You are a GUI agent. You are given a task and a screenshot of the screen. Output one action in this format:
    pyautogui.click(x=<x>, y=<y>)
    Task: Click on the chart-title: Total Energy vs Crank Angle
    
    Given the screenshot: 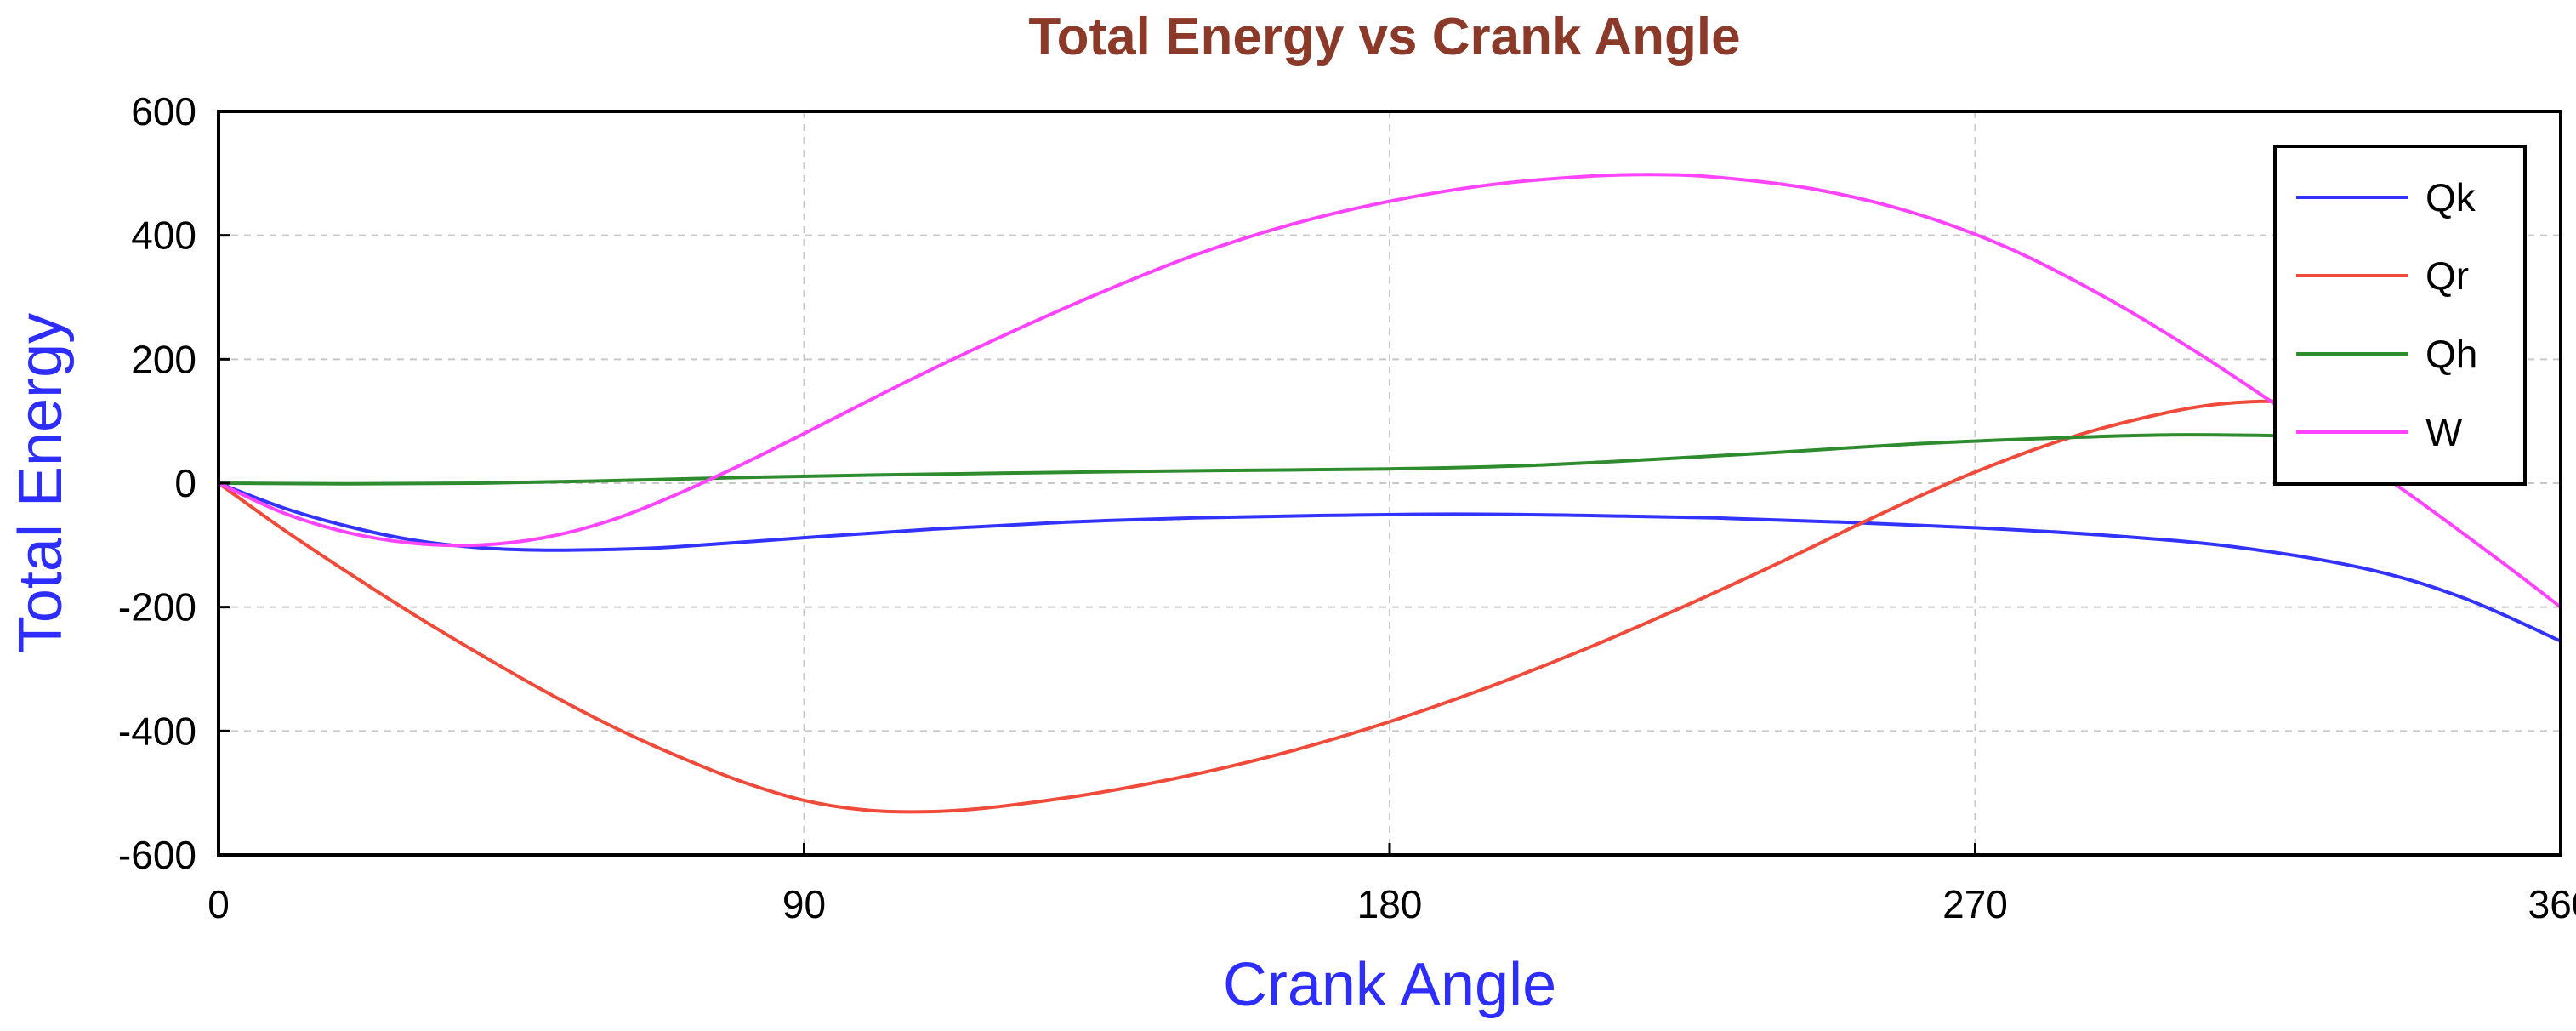 What is the action you would take?
    pyautogui.click(x=1384, y=37)
    